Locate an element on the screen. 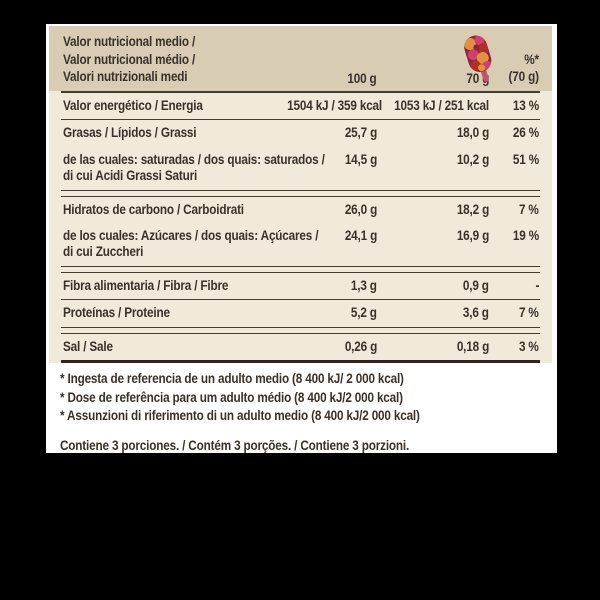 Image resolution: width=600 pixels, height=600 pixels. row-label: Sal / Sale is located at coordinates (88, 346).